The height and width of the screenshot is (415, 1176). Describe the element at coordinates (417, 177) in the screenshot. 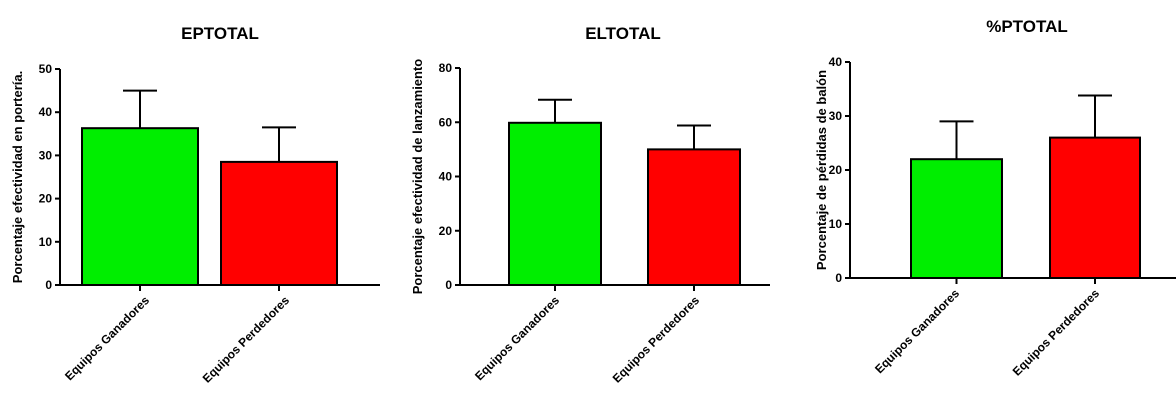

I see `y-axis-label: Porcentaje efectividad de lanzamiento` at that location.